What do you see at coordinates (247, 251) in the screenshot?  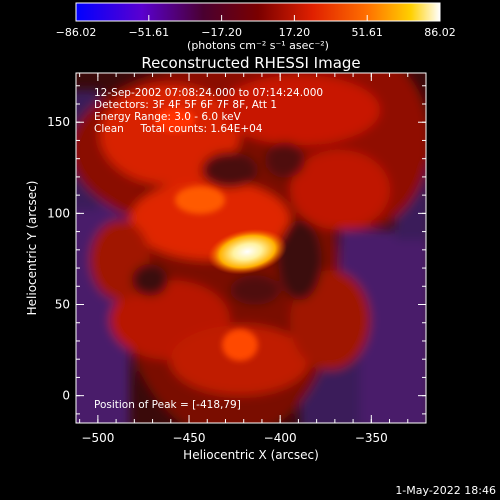 I see `peak-source` at bounding box center [247, 251].